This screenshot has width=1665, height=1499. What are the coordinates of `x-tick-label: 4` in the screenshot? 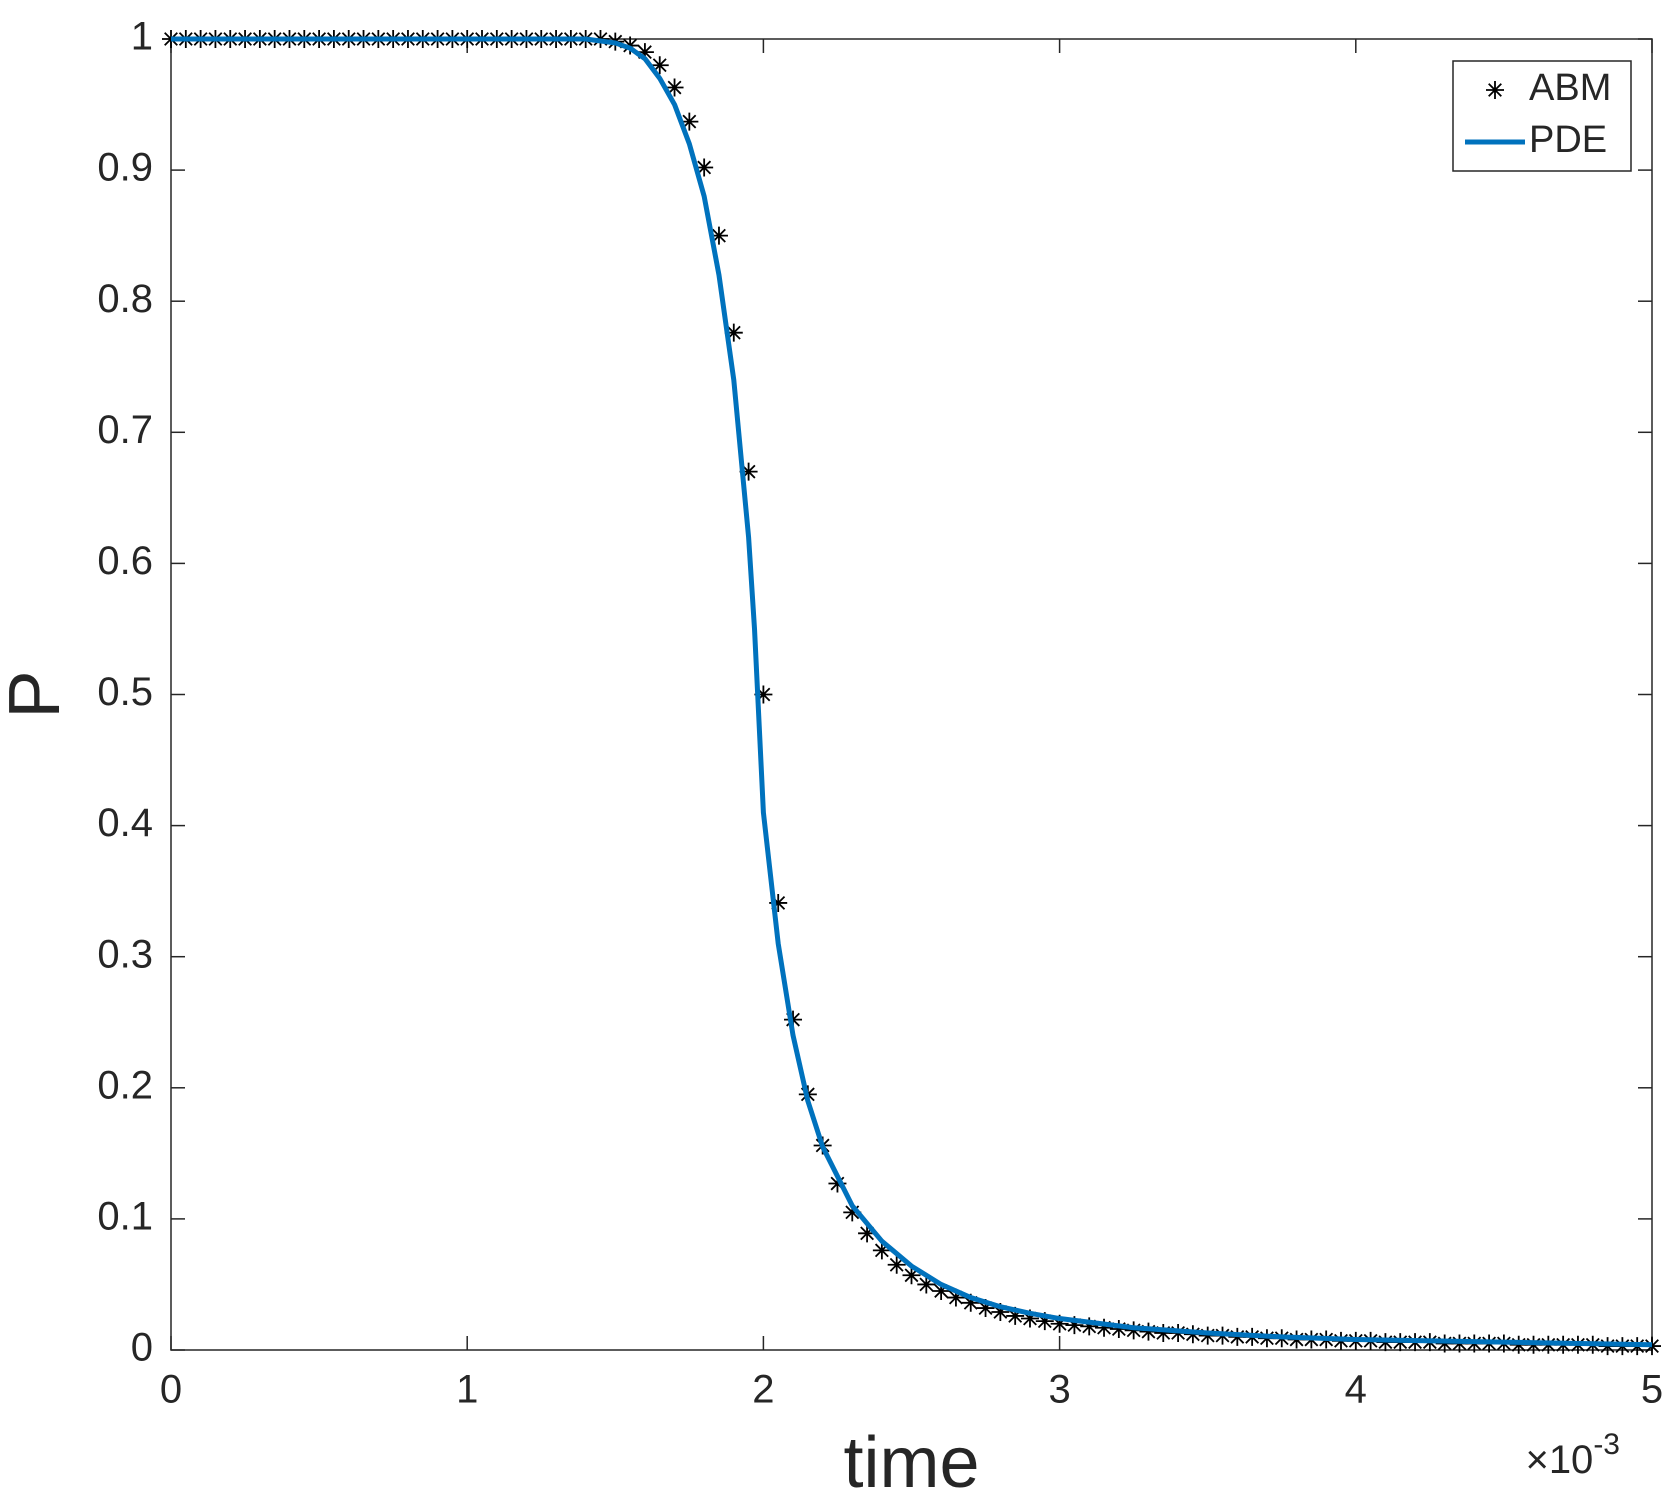 It's located at (1356, 1390).